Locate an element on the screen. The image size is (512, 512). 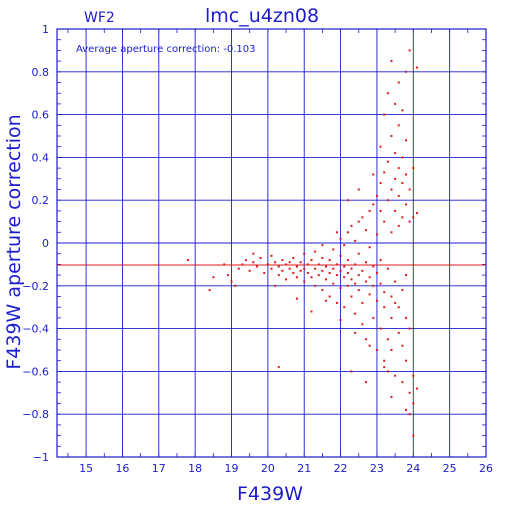
y-tick-label: −0.6 is located at coordinates (35, 371).